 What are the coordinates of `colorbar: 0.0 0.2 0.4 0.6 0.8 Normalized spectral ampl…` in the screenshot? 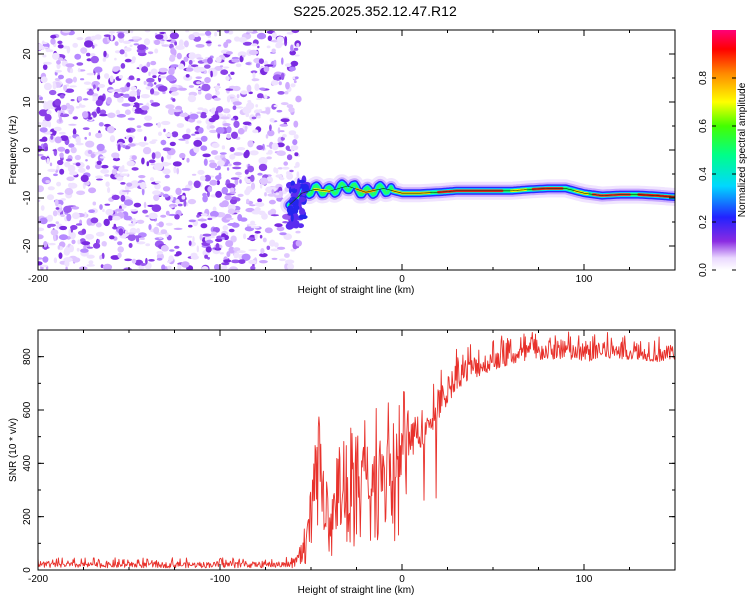 It's located at (723, 153).